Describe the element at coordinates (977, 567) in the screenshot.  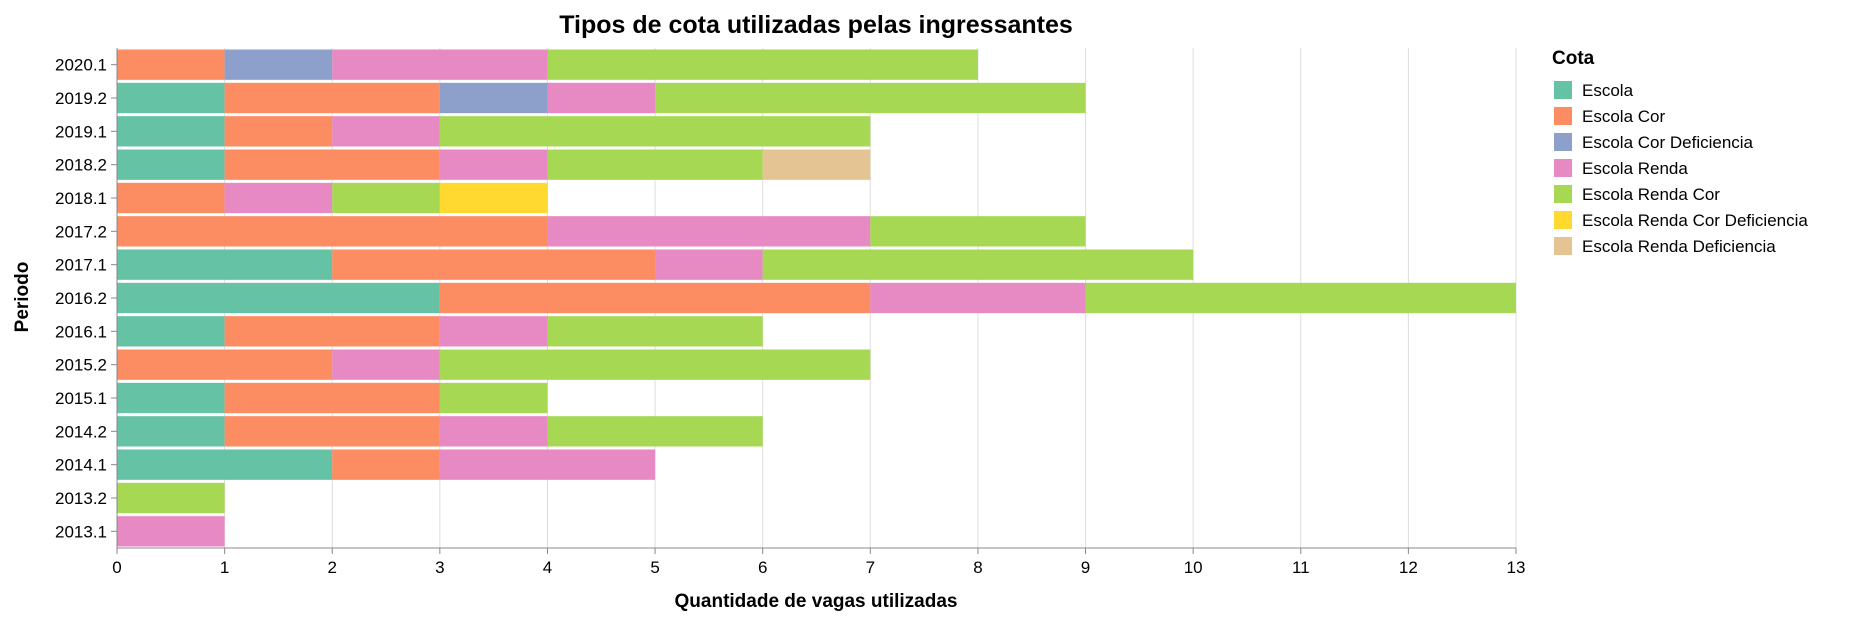
I see `x-tick-label: 8` at that location.